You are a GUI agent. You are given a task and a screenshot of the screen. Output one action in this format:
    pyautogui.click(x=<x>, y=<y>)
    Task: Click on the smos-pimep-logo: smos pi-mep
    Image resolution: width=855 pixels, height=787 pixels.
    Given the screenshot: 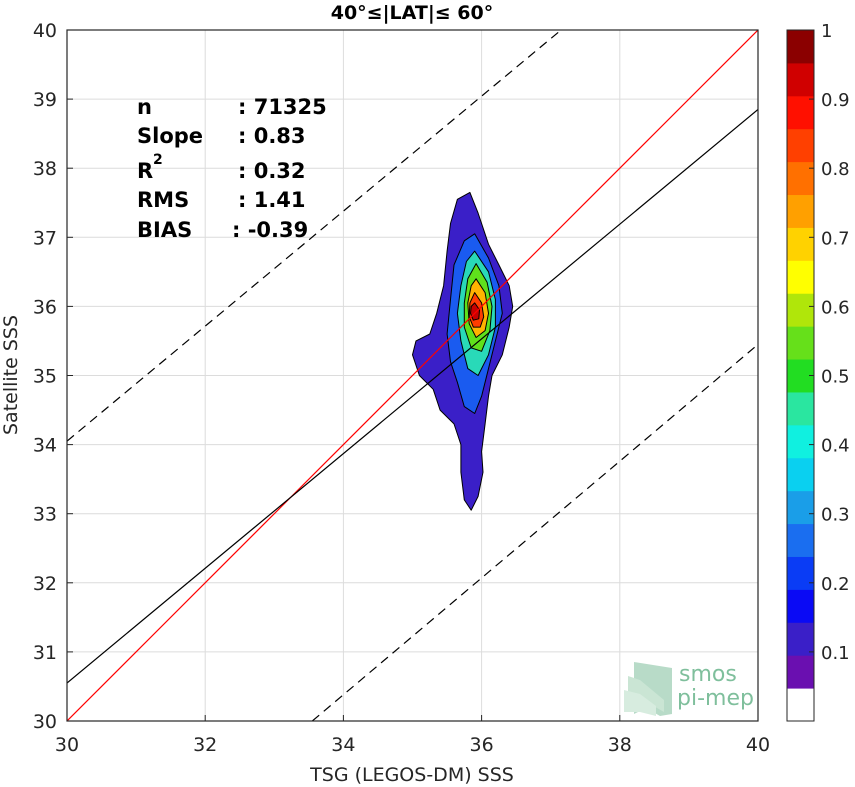 What is the action you would take?
    pyautogui.click(x=689, y=689)
    